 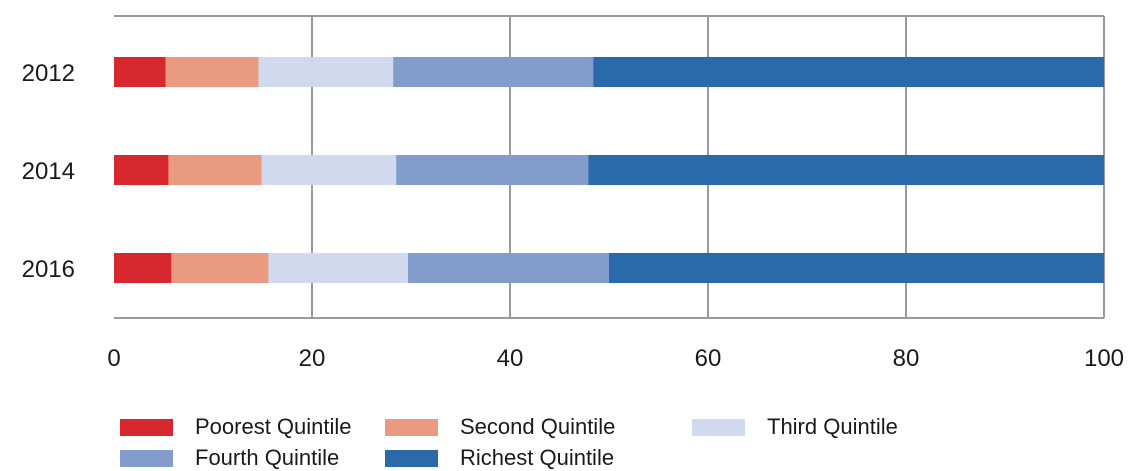 What do you see at coordinates (267, 457) in the screenshot?
I see `legend-label: Fourth Quintile` at bounding box center [267, 457].